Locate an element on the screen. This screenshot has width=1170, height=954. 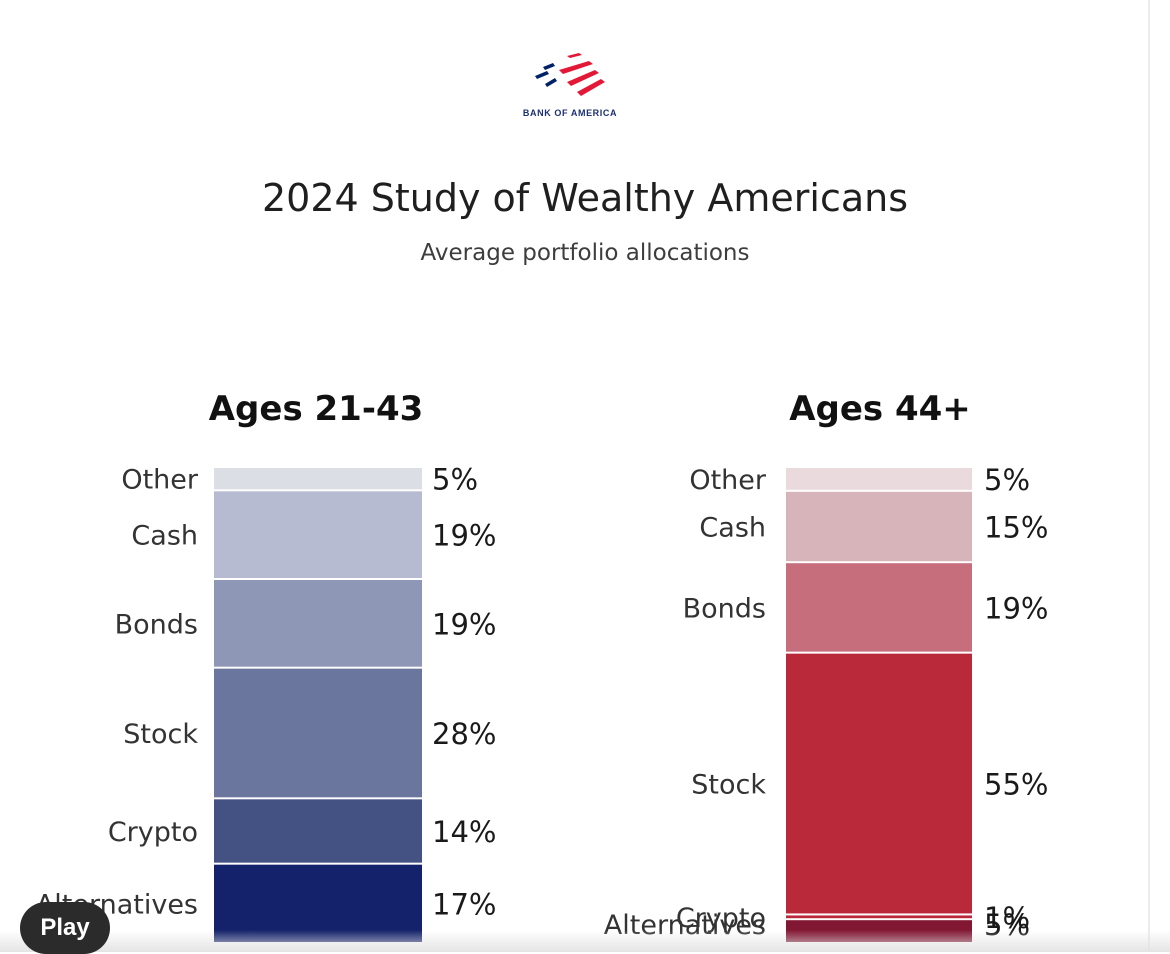
logo-blue-stripes is located at coordinates (546, 75).